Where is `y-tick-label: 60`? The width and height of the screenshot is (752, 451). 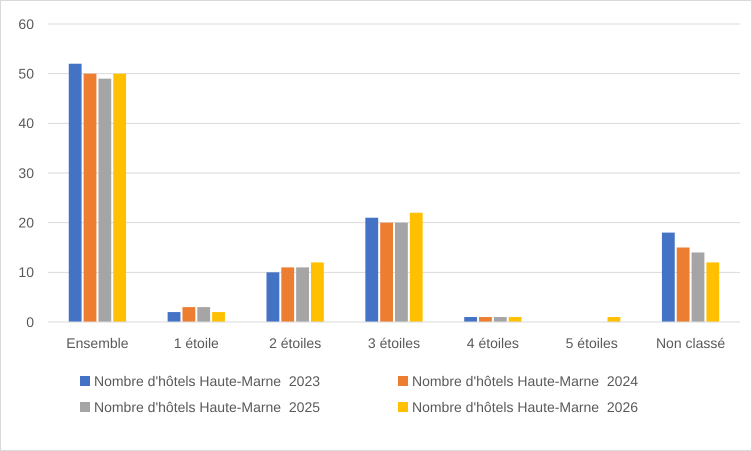 y-tick-label: 60 is located at coordinates (26, 24).